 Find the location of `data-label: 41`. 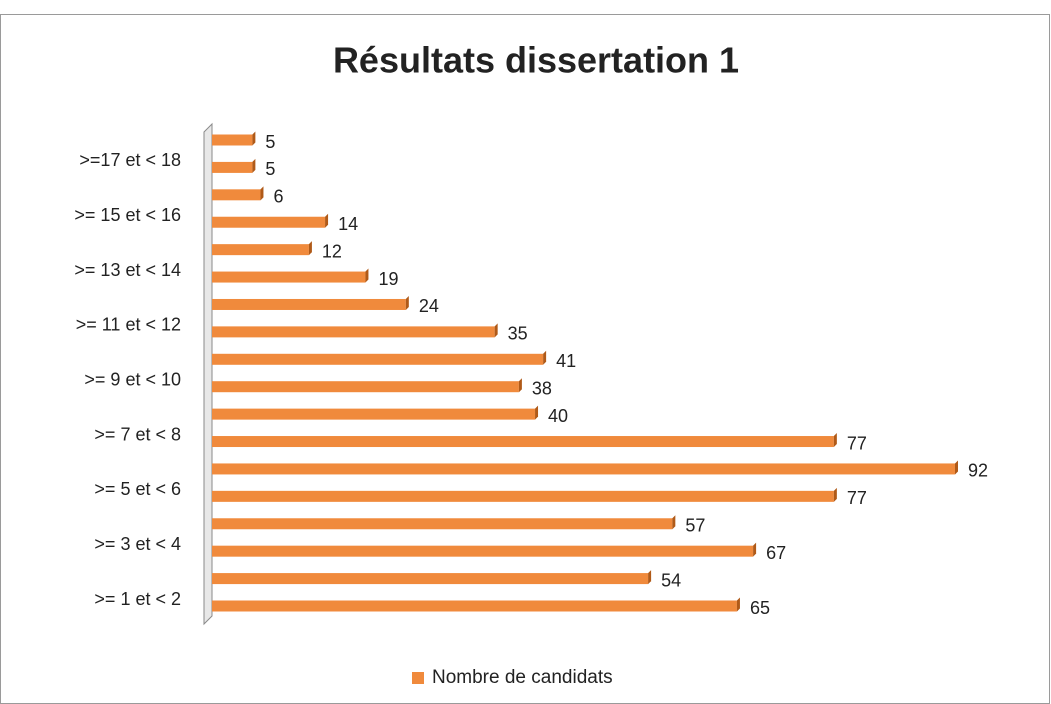

data-label: 41 is located at coordinates (566, 361).